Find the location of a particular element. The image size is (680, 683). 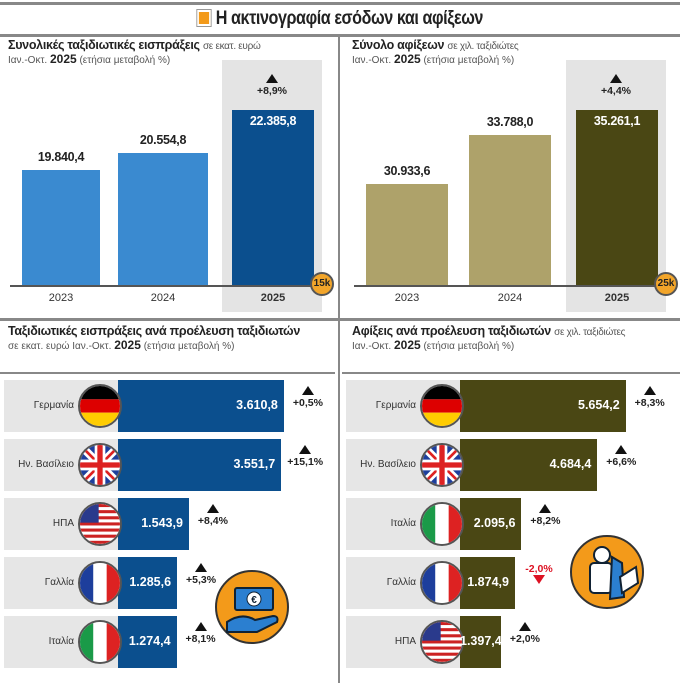

axis-start-badge: 15k is located at coordinates (322, 284).